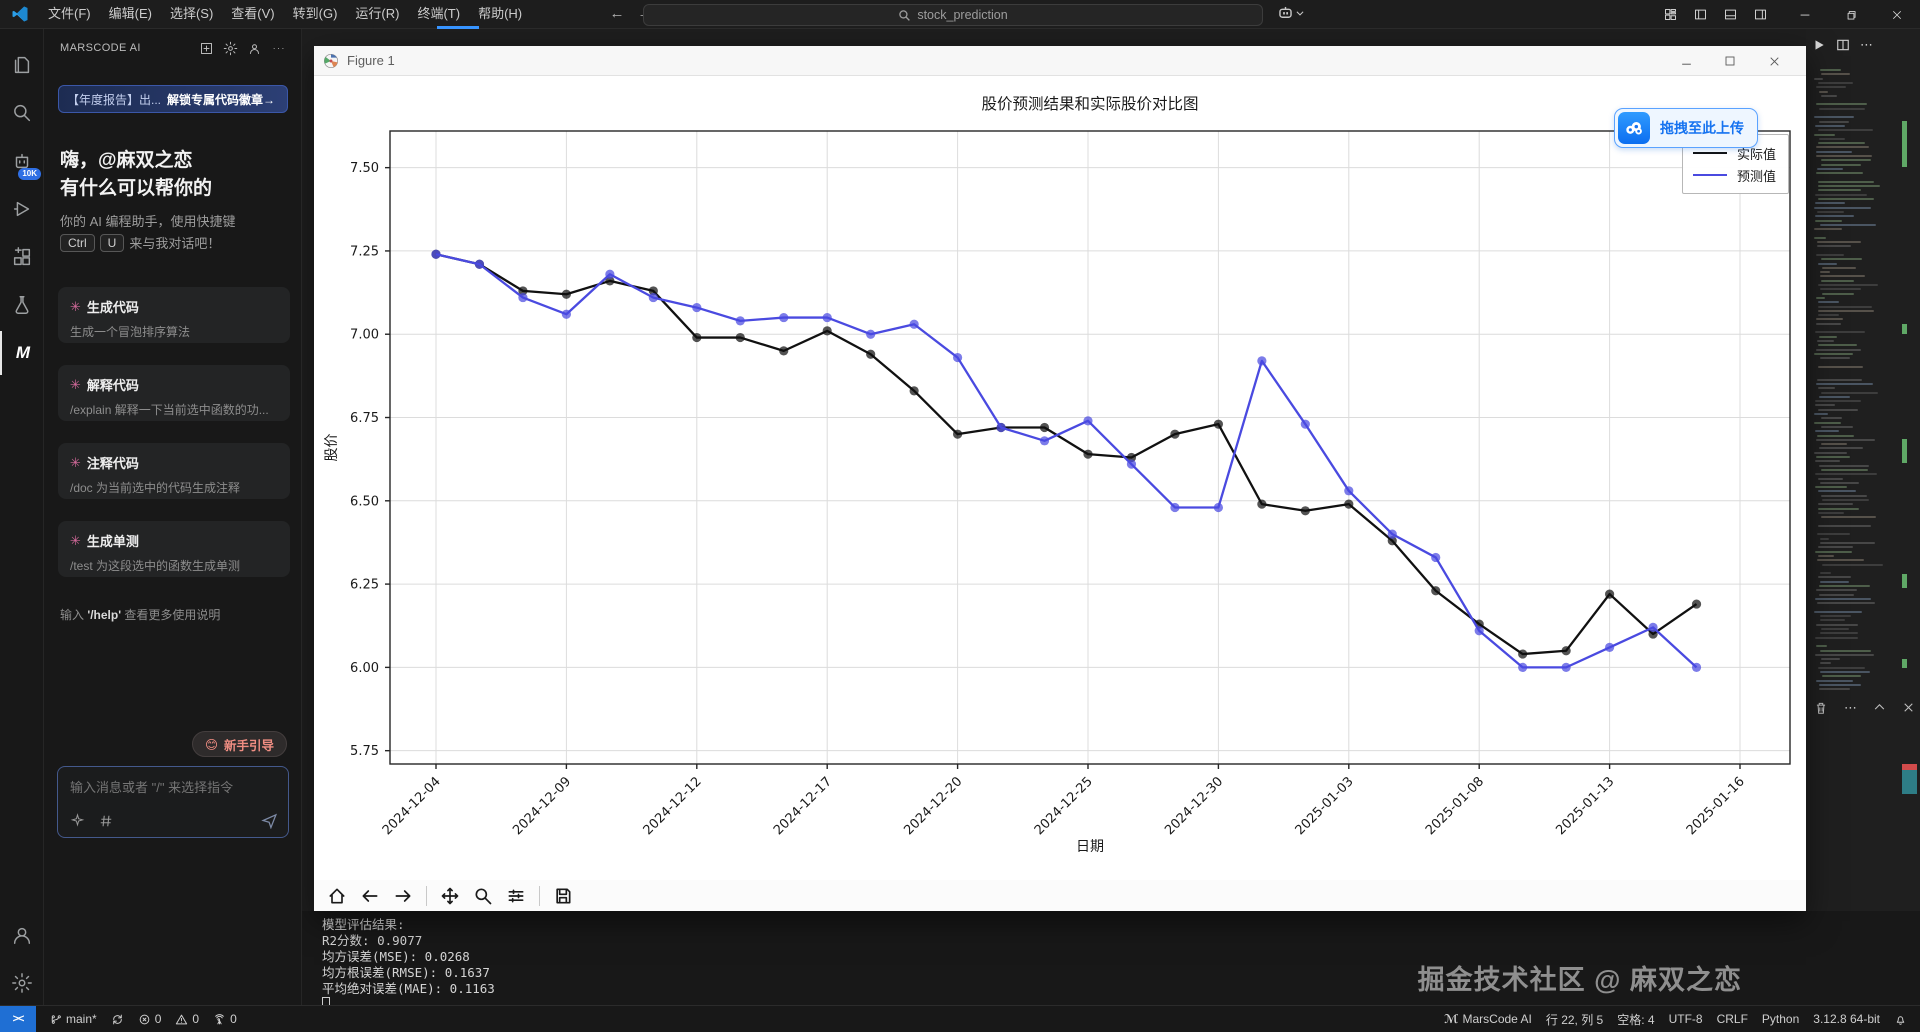  What do you see at coordinates (225, 1019) in the screenshot?
I see `status-broadcast-tower: 0` at bounding box center [225, 1019].